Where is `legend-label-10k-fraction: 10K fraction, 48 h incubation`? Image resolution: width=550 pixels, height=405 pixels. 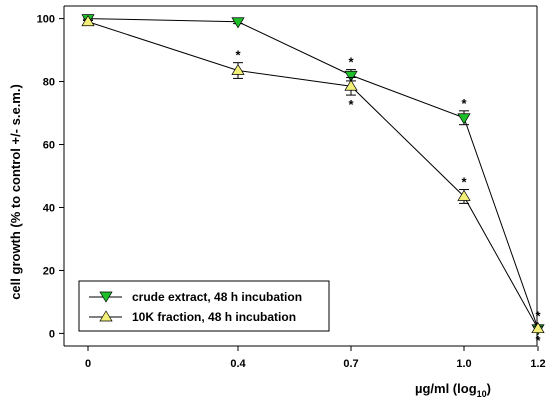 legend-label-10k-fraction: 10K fraction, 48 h incubation is located at coordinates (214, 317).